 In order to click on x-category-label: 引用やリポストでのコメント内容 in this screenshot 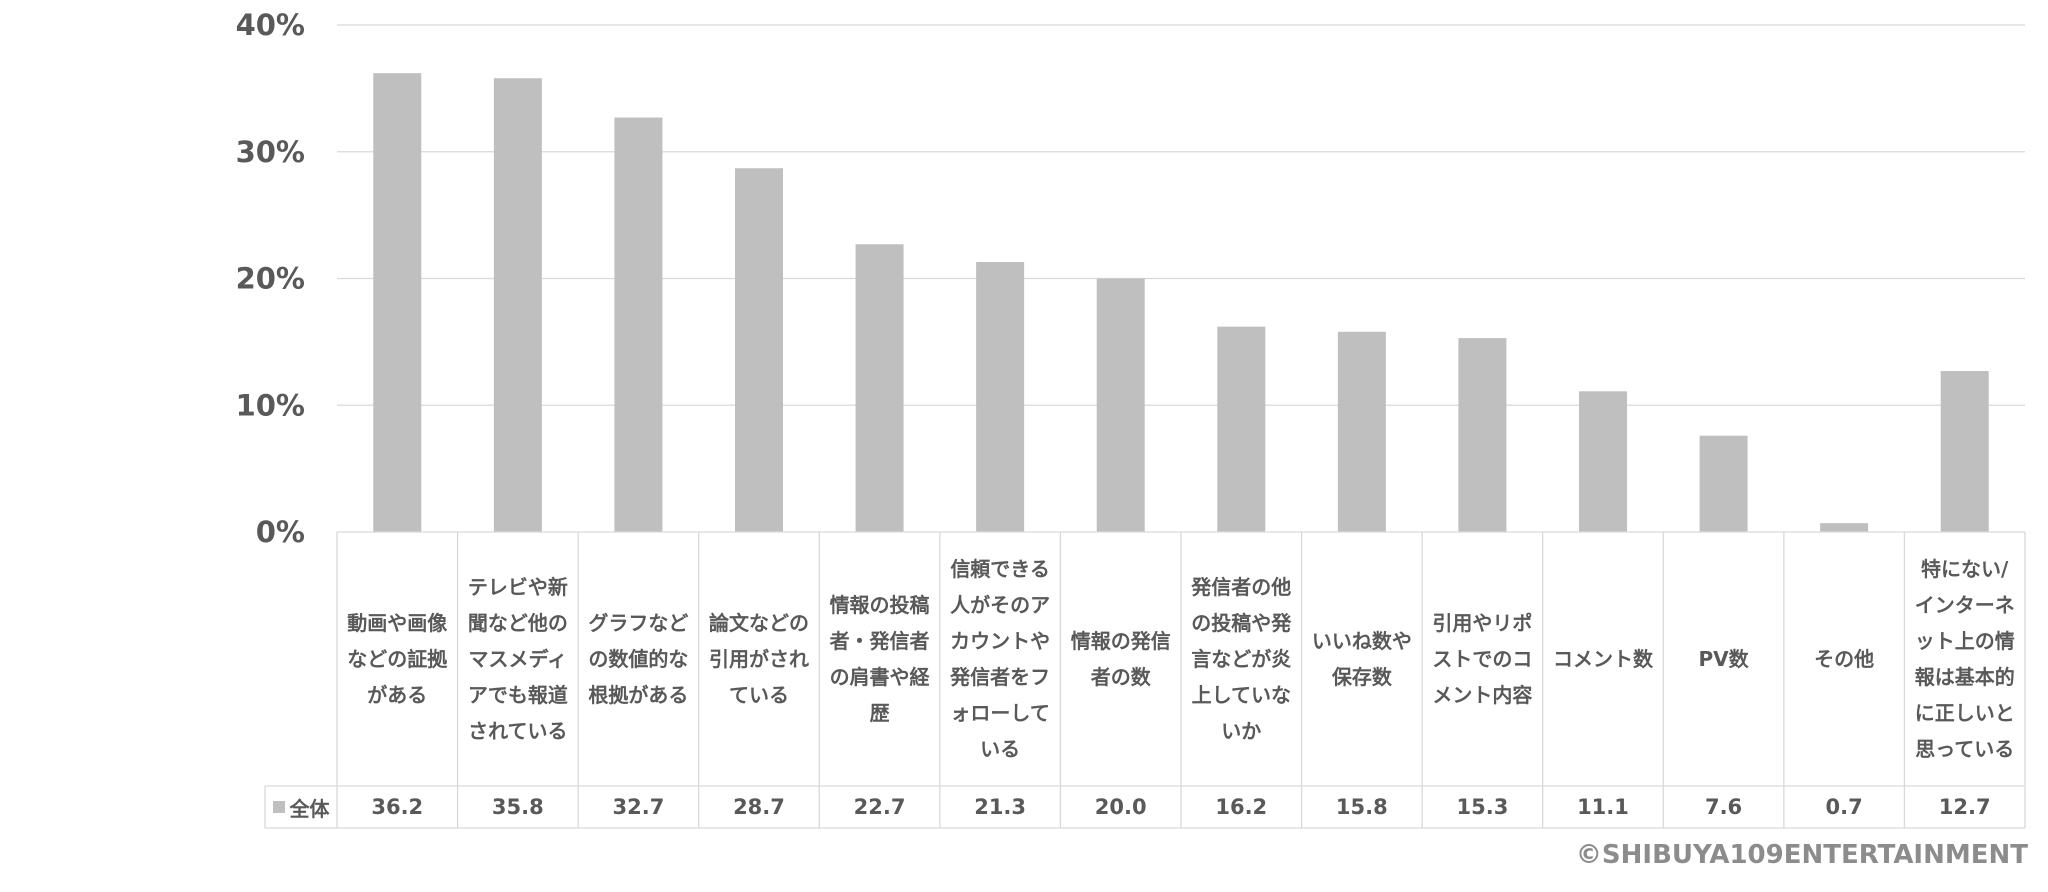, I will do `click(1482, 659)`.